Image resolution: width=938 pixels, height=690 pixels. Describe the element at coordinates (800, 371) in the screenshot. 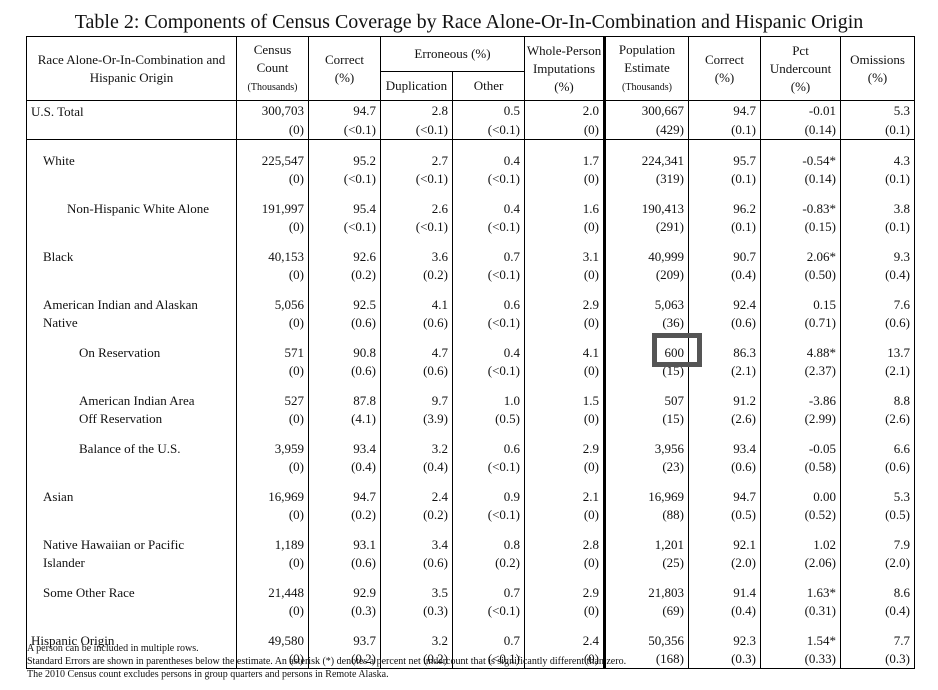

I see `se-cell: (2.37)` at that location.